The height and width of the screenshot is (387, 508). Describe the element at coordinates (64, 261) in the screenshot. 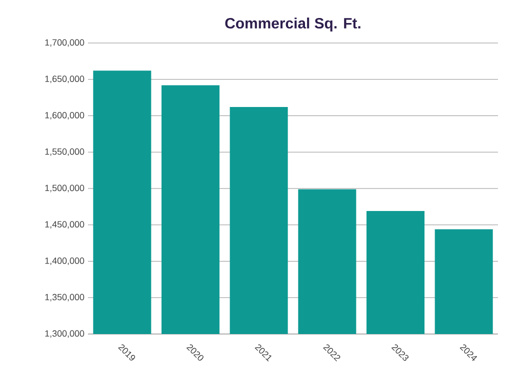

I see `y-tick-label: 1,400,000` at that location.